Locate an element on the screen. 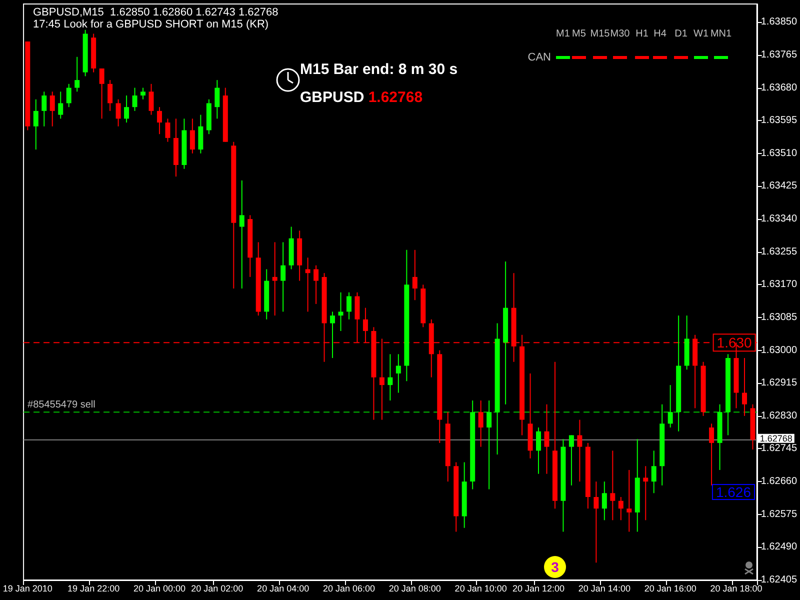 This screenshot has width=800, height=600. x-tick-label: 20 Jan 14:00 is located at coordinates (604, 589).